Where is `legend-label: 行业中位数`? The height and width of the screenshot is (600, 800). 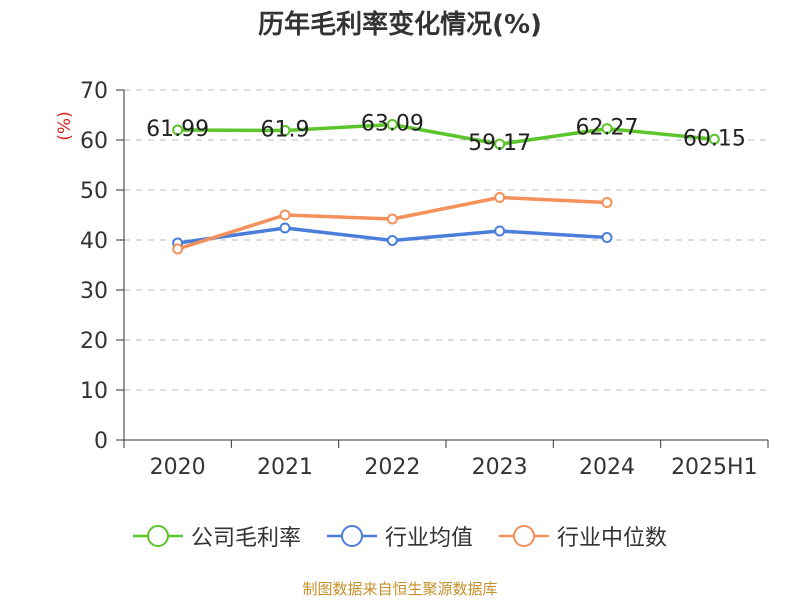
legend-label: 行业中位数 is located at coordinates (612, 538).